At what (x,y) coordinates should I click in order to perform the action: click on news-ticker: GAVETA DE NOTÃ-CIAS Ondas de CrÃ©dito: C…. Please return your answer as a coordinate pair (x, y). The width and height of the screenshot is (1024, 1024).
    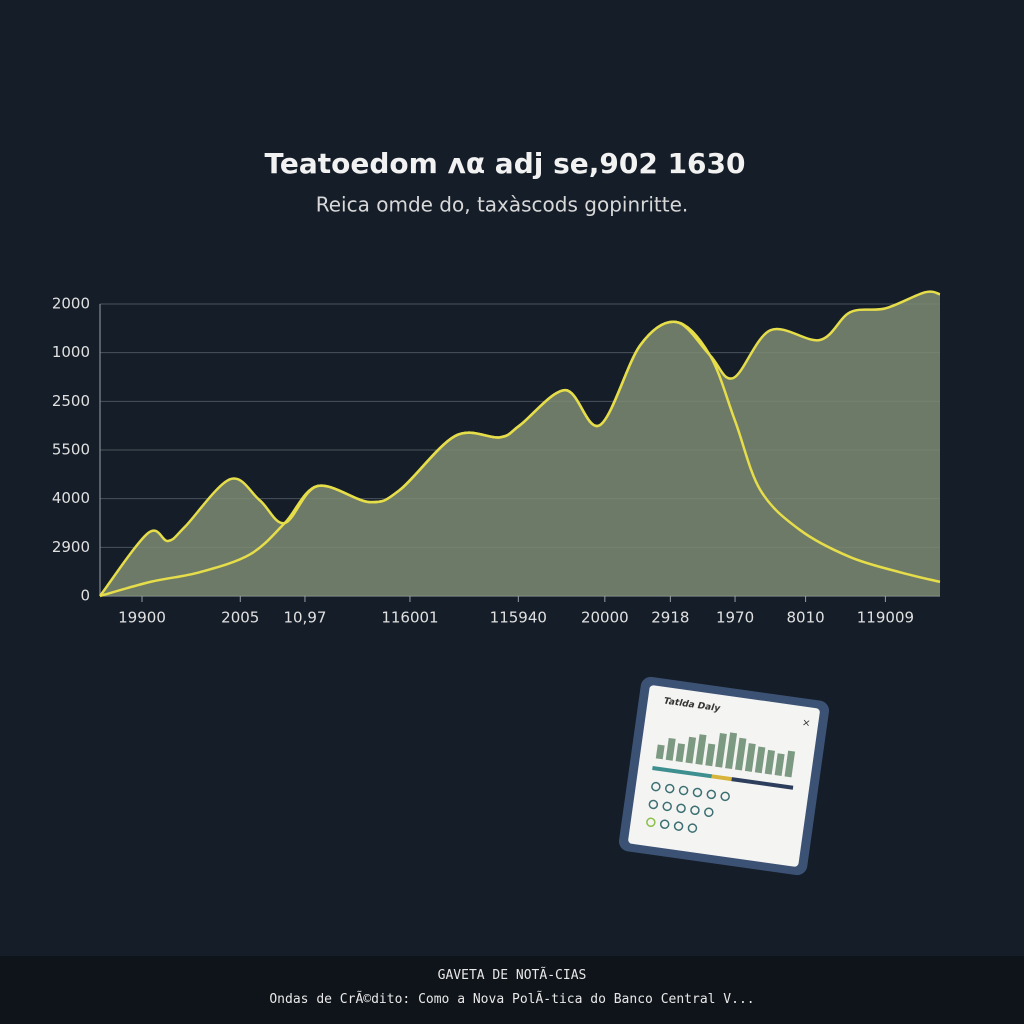
    Looking at the image, I should click on (512, 990).